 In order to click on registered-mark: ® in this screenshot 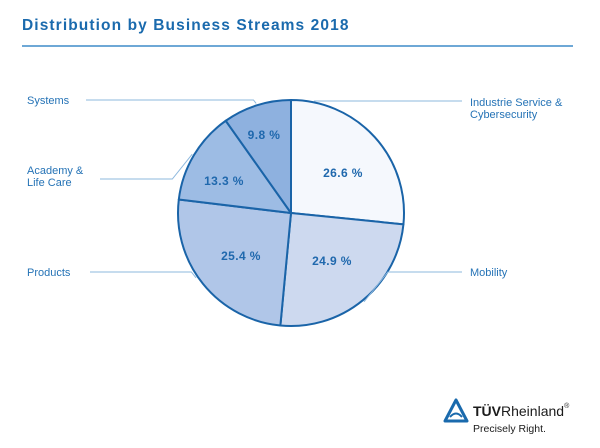, I will do `click(567, 406)`.